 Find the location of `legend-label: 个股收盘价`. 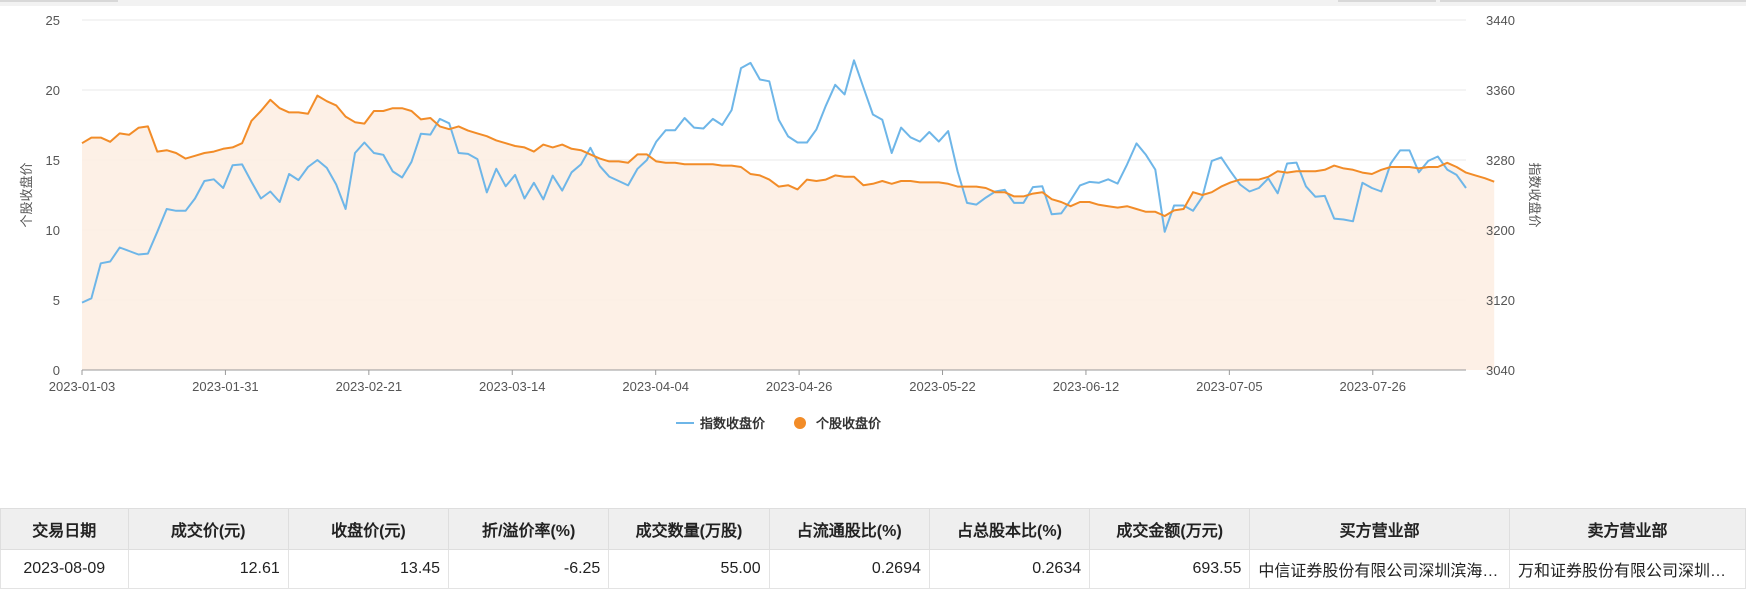

legend-label: 个股收盘价 is located at coordinates (848, 423).